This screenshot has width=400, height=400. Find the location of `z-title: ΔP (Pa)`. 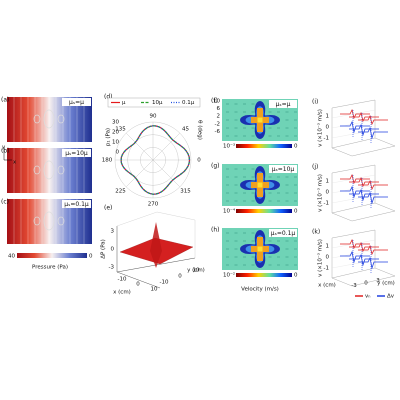

z-title: ΔP (Pa) is located at coordinates (104, 249).